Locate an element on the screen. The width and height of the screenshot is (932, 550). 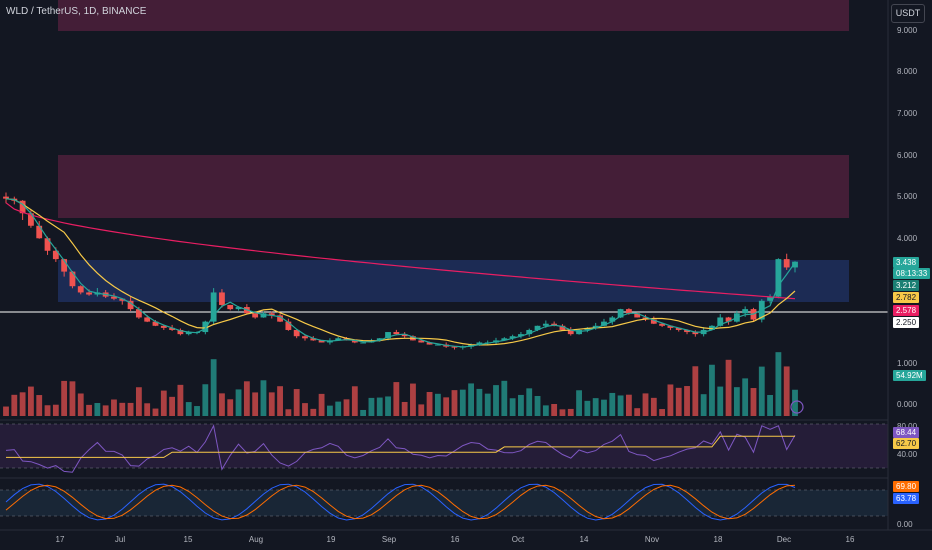
price-tick: 7.000 is located at coordinates (907, 113).